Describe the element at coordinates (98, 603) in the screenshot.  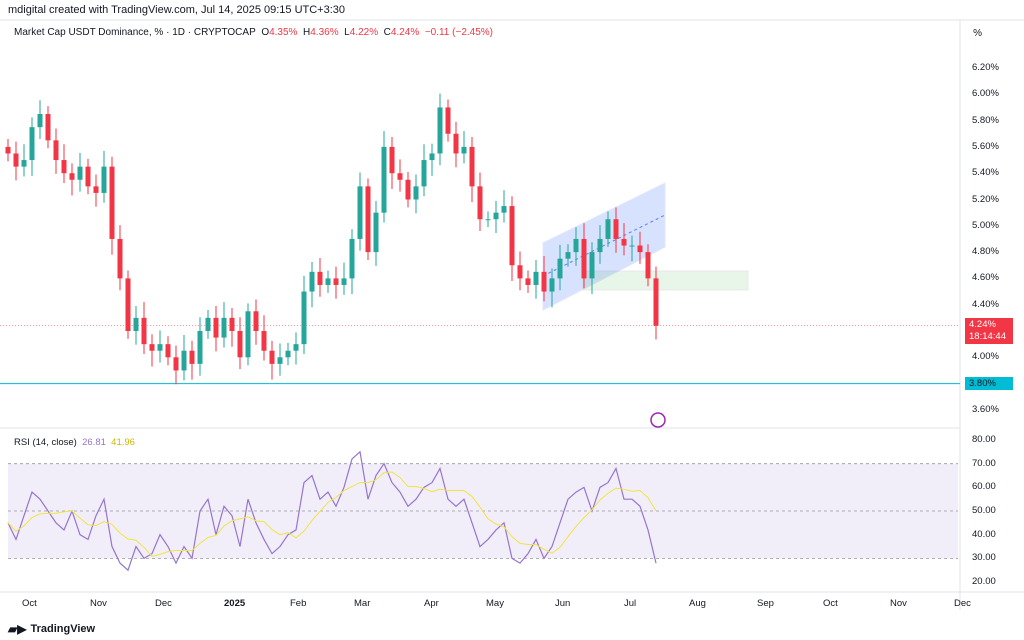
I see `time-tick: Nov` at that location.